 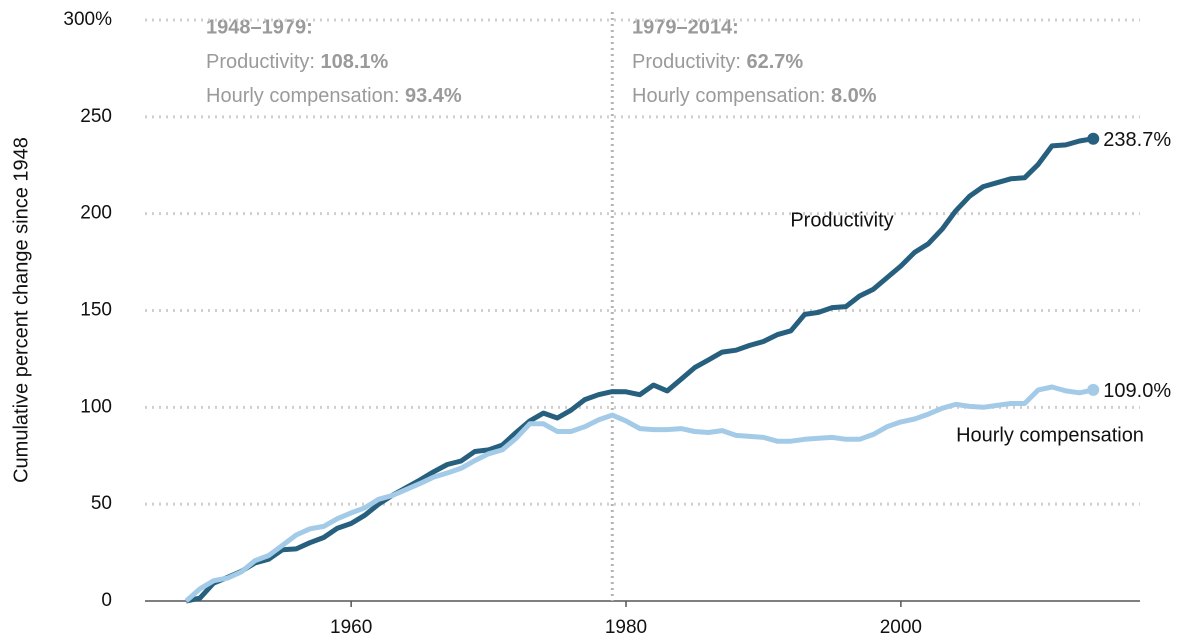 What do you see at coordinates (901, 627) in the screenshot?
I see `x-tick-label: 2000` at bounding box center [901, 627].